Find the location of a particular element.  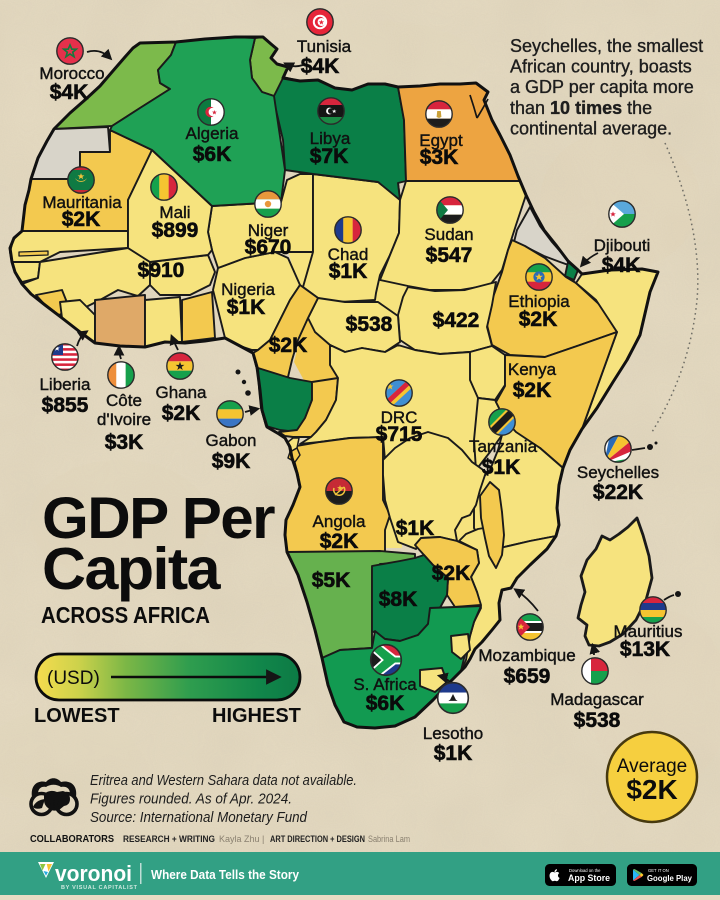

svg-text: Lesotho is located at coordinates (453, 733).